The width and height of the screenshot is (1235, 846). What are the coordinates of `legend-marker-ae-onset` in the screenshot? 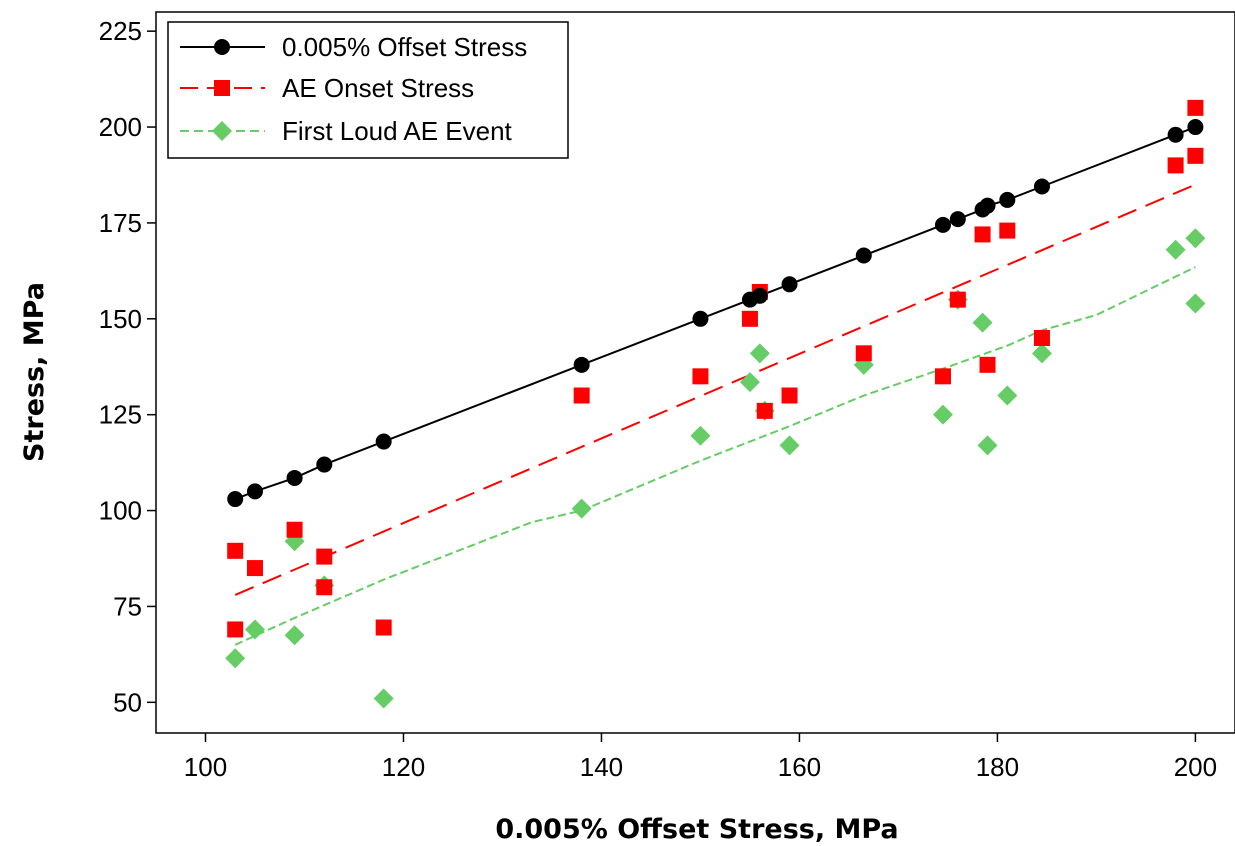 It's located at (222, 88).